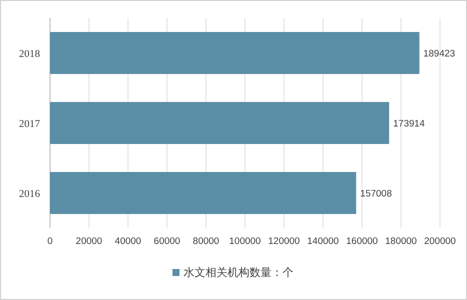 The width and height of the screenshot is (467, 300). I want to click on x-tick-label: 140000, so click(323, 241).